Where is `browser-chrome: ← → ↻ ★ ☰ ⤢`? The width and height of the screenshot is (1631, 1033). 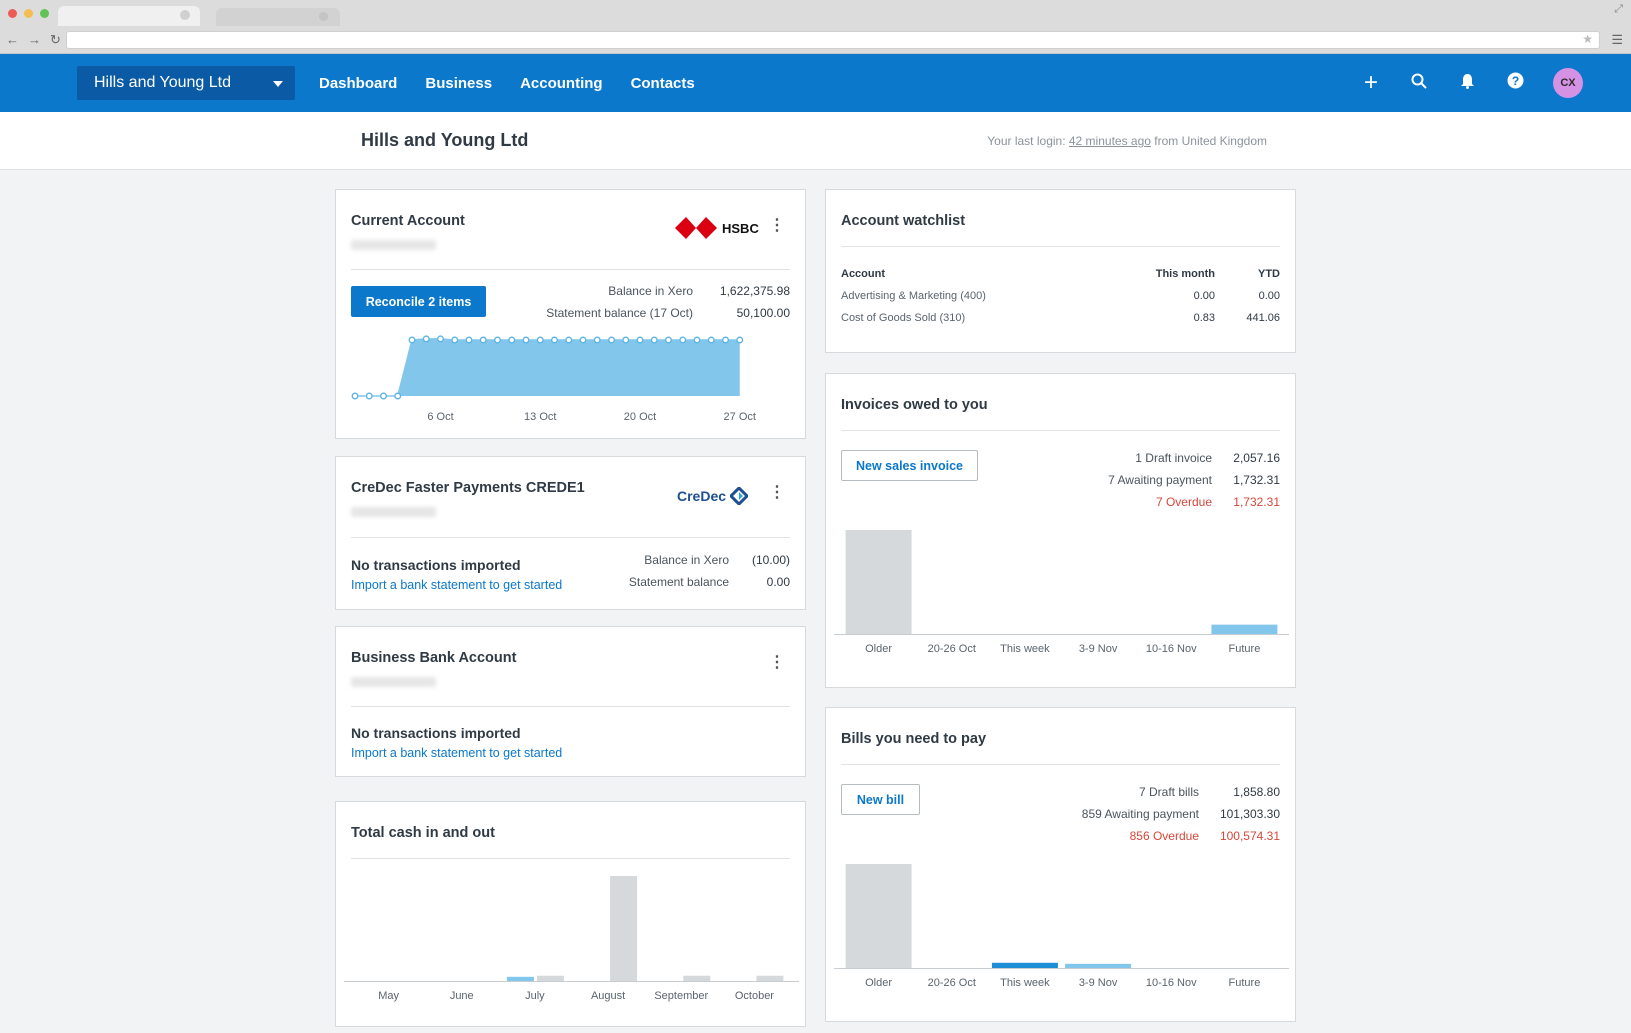 browser-chrome: ← → ↻ ★ ☰ ⤢ is located at coordinates (815, 27).